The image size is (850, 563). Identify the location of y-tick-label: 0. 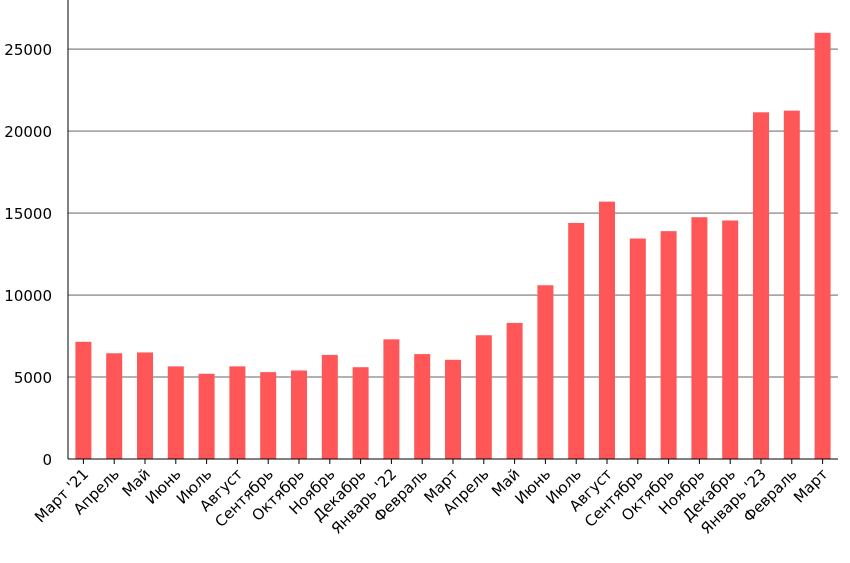
(47, 460).